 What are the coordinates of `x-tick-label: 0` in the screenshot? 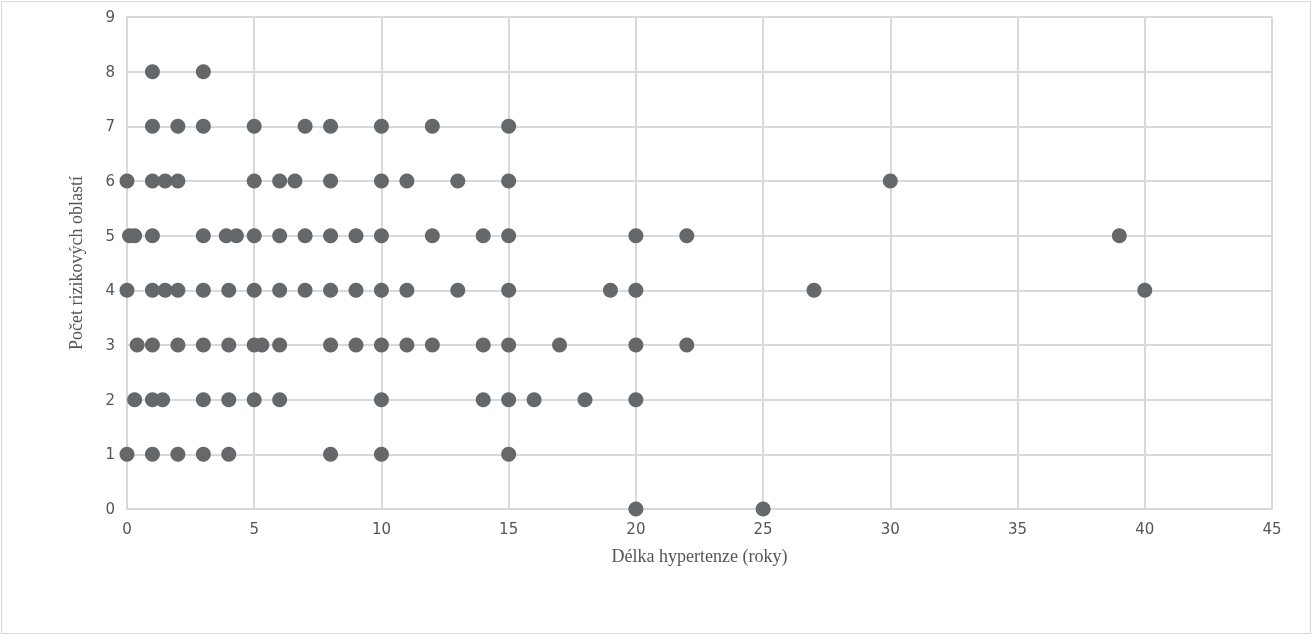 It's located at (127, 528).